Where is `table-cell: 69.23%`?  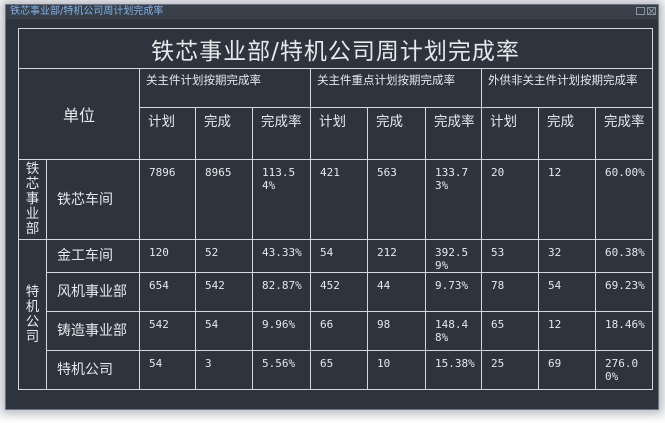
table-cell: 69.23% is located at coordinates (624, 292).